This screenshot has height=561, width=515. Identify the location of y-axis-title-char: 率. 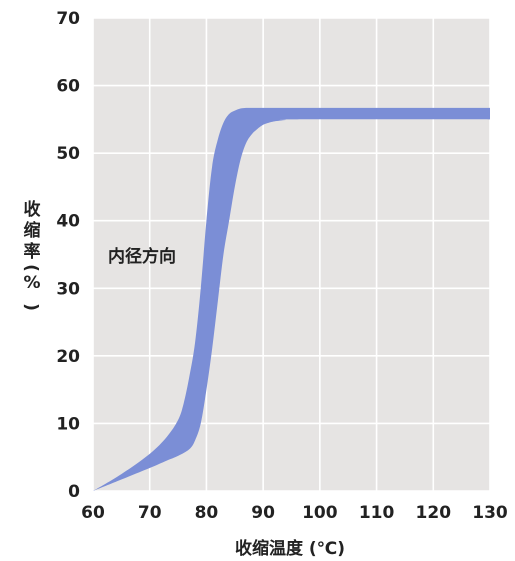
(32, 251).